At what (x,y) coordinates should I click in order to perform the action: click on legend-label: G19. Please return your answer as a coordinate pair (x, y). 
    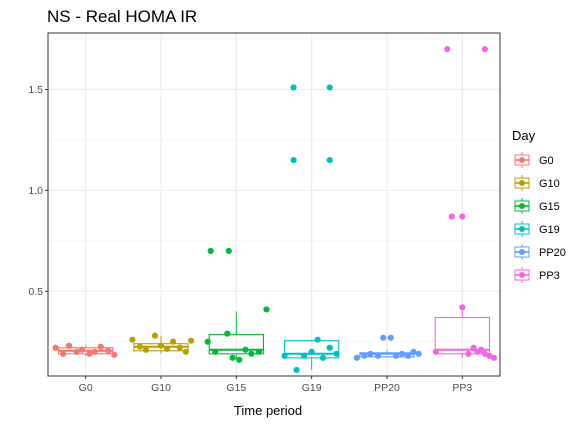
    Looking at the image, I should click on (549, 230).